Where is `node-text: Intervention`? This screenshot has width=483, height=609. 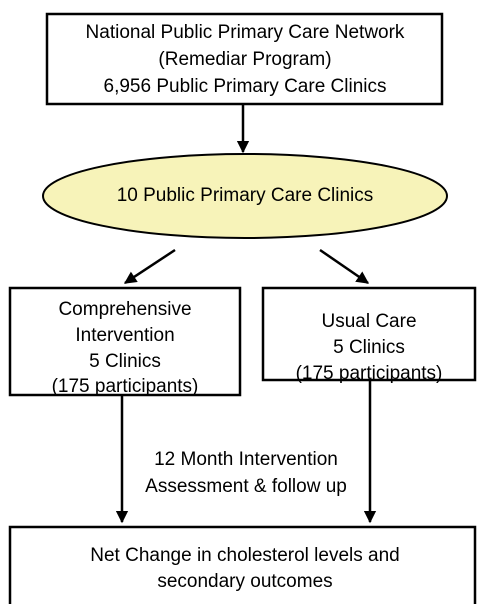 node-text: Intervention is located at coordinates (124, 335).